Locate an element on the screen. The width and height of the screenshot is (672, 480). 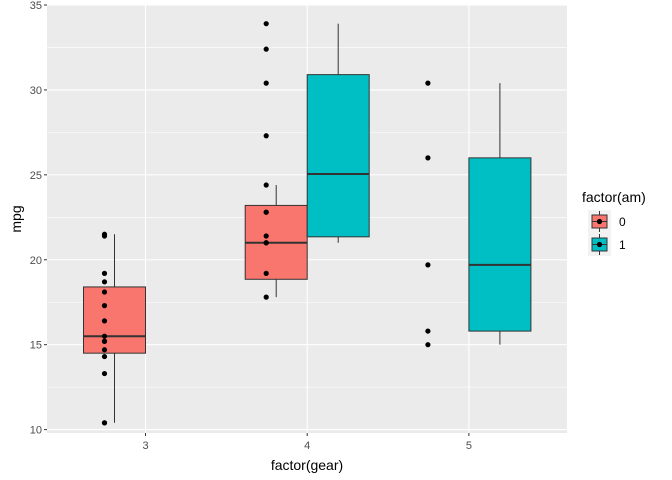
legend-title: factor(am) is located at coordinates (614, 197).